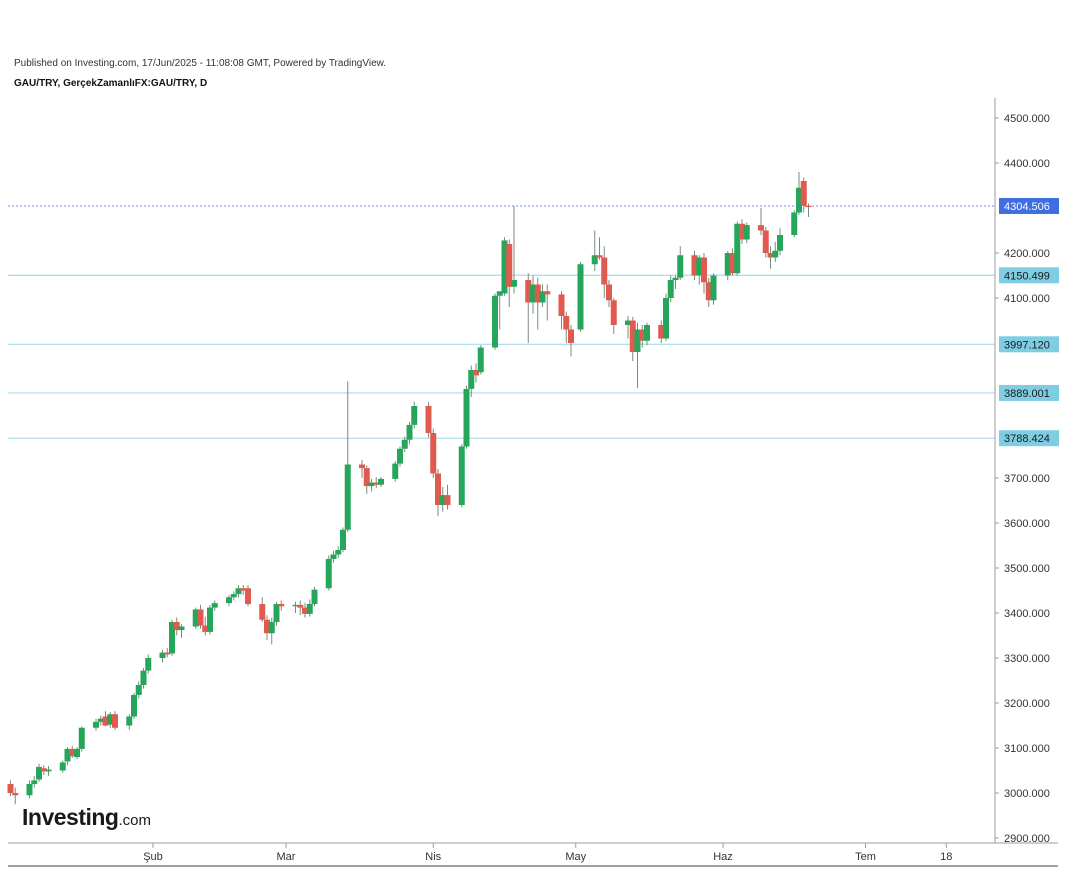  I want to click on x-tick-label-0: Şub, so click(153, 857).